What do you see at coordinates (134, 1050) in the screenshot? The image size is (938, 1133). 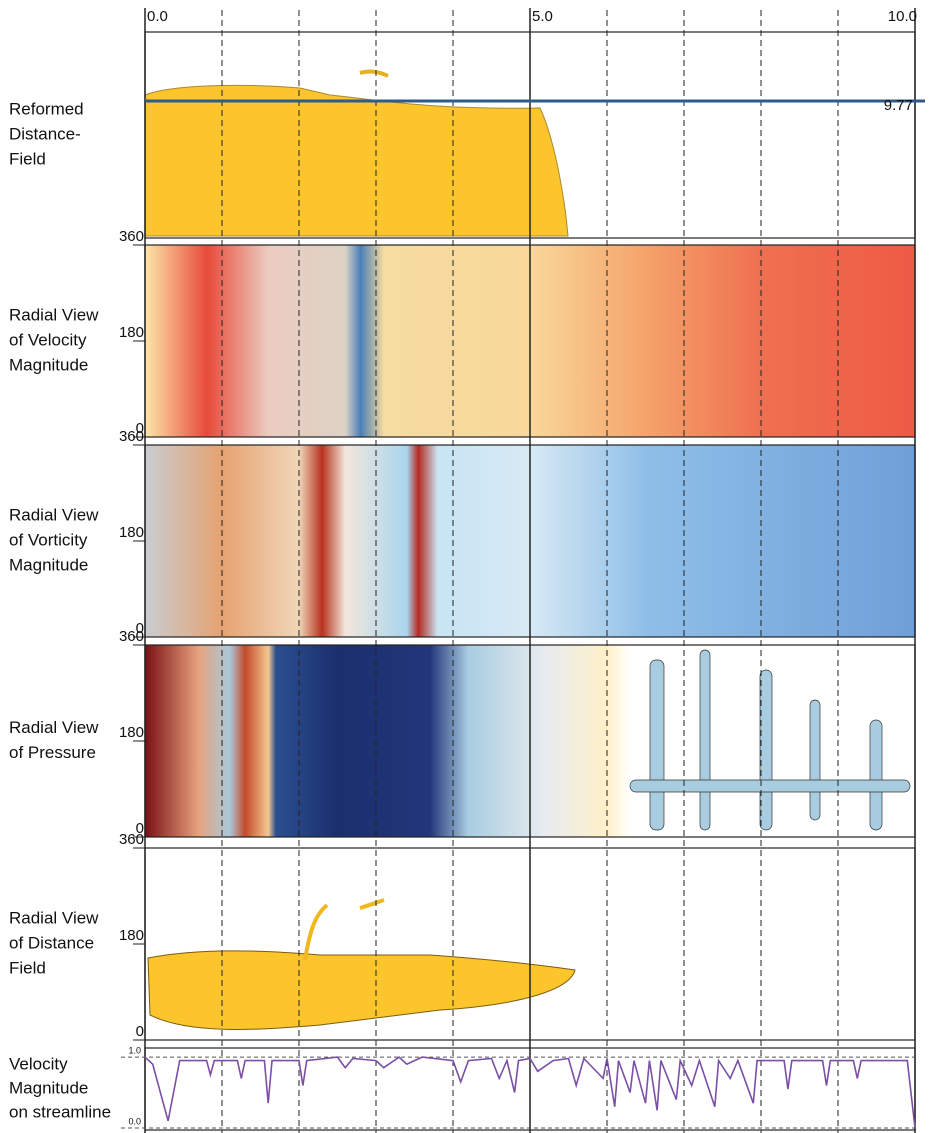 I see `y-tick-label: 1.0` at bounding box center [134, 1050].